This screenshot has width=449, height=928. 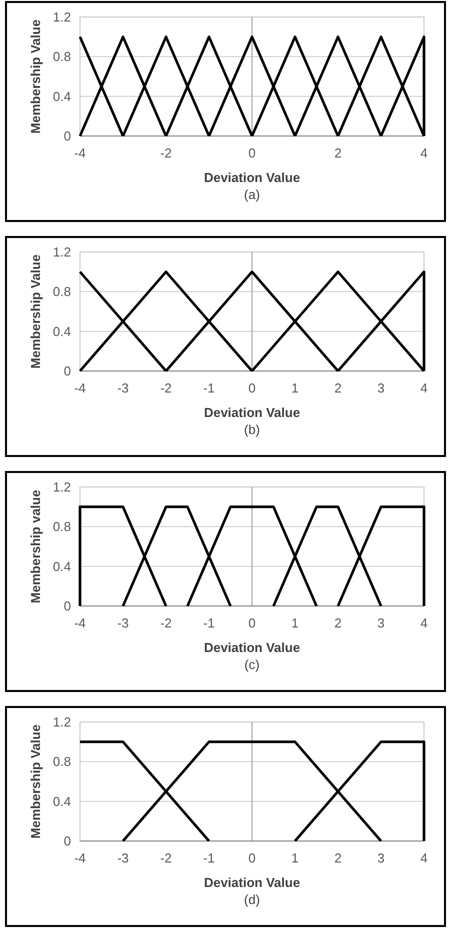 I want to click on text: (b), so click(x=252, y=429).